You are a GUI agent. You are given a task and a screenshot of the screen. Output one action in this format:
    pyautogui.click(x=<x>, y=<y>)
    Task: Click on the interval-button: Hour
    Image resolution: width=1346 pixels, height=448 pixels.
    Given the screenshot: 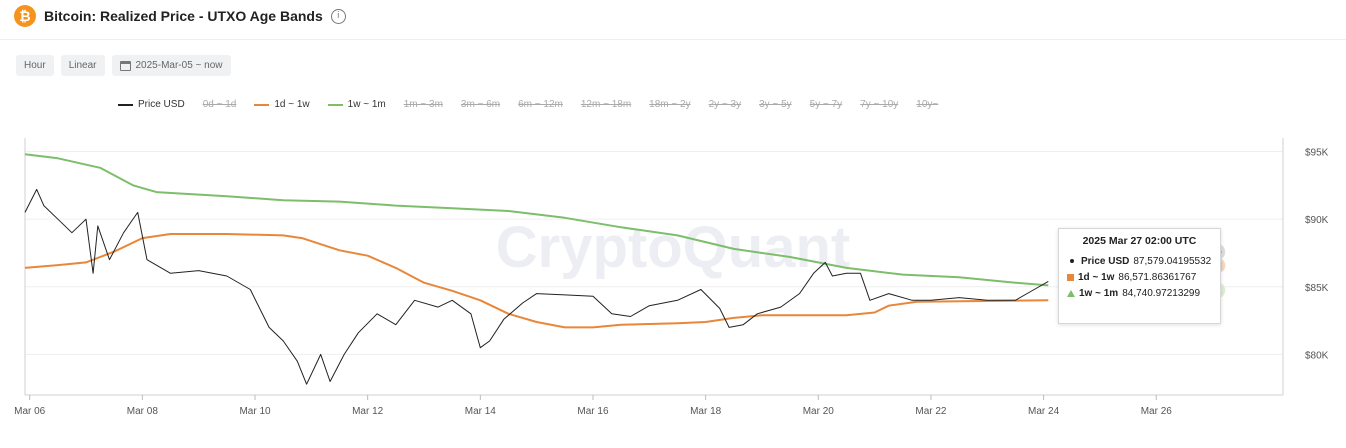 What is the action you would take?
    pyautogui.click(x=35, y=65)
    